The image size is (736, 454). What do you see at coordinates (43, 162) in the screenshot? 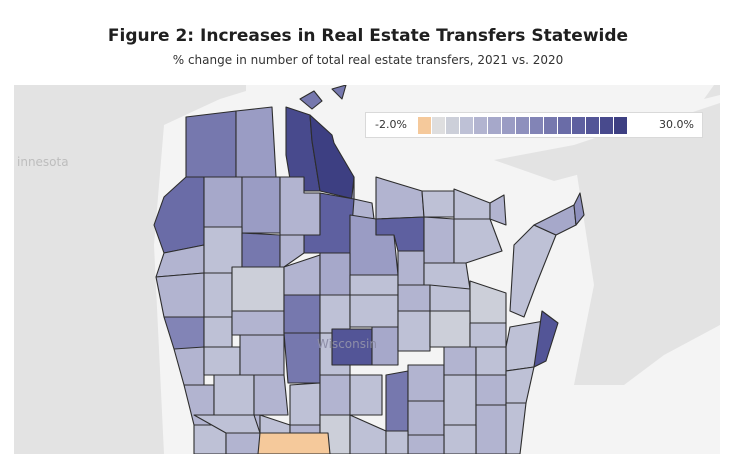
I see `minnesota-label: innesota` at bounding box center [43, 162].